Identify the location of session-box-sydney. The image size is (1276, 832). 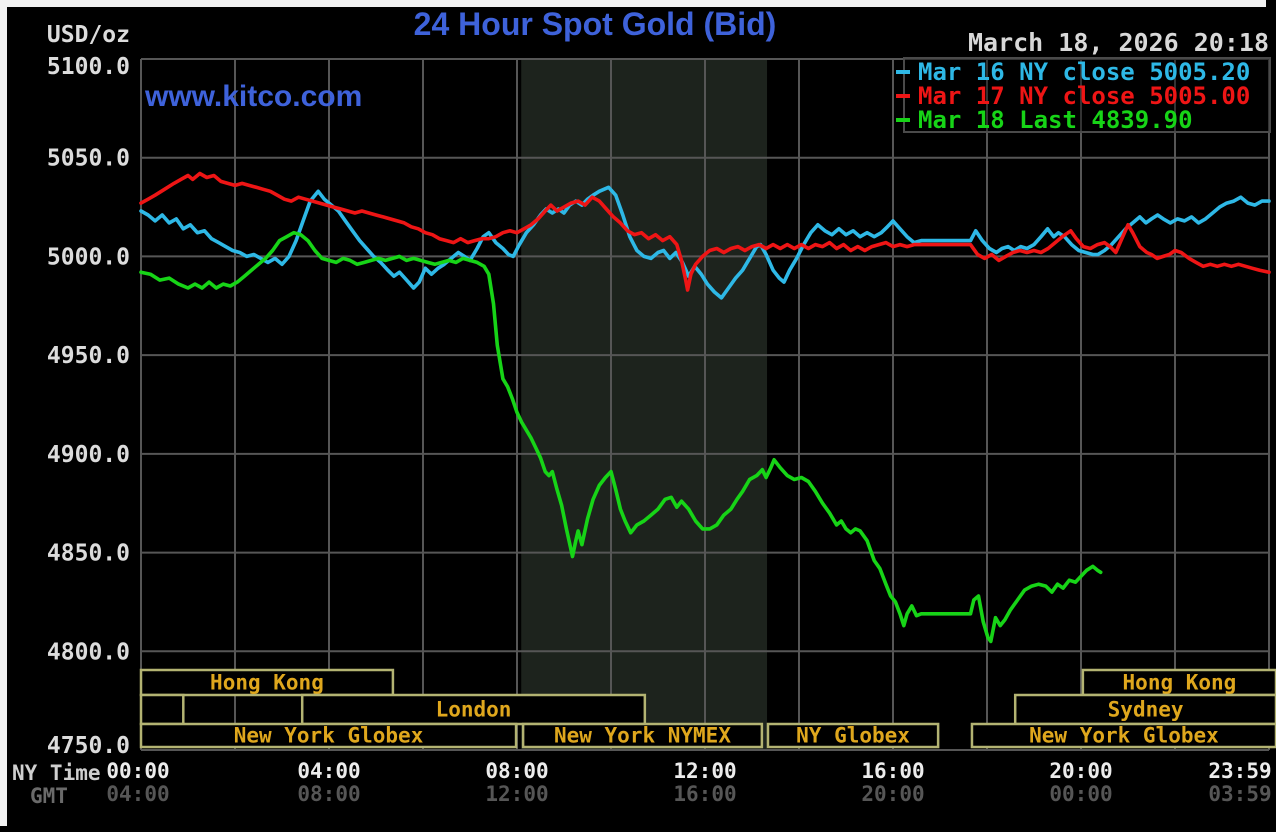
(1144, 709).